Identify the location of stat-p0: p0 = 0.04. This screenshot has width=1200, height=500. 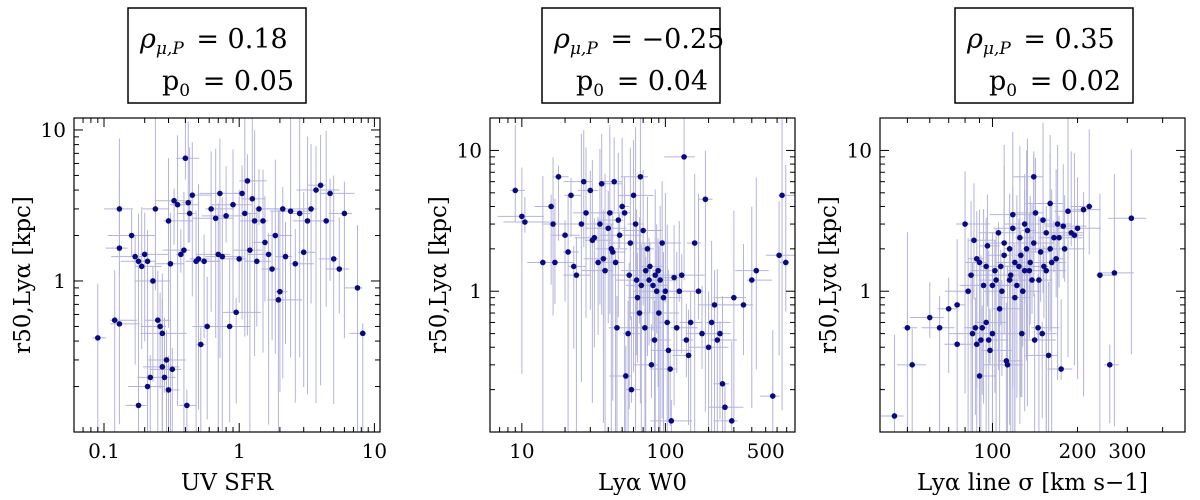
(642, 83).